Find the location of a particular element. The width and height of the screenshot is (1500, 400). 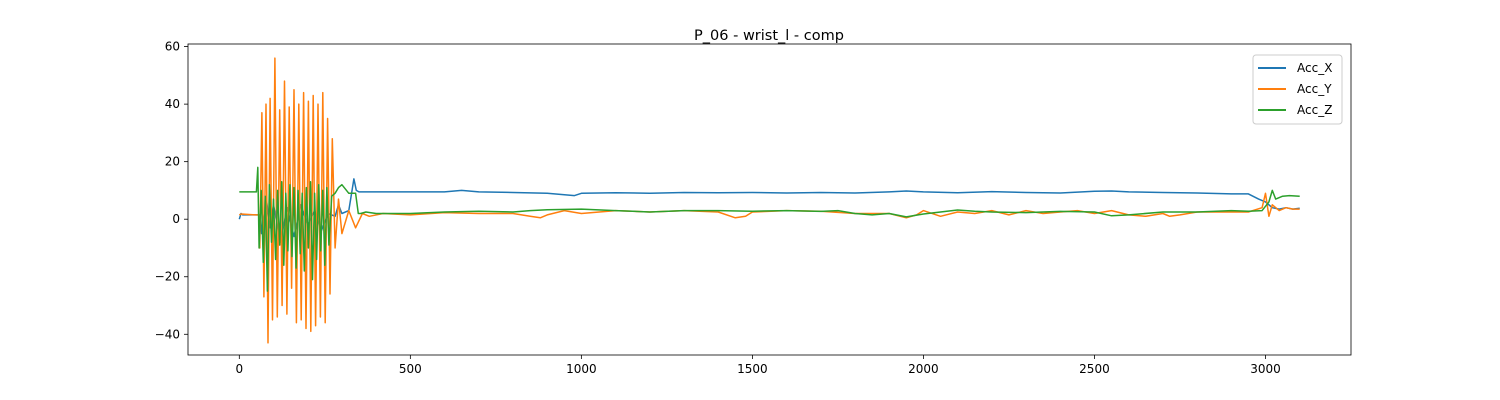

x-tick-label: 500 is located at coordinates (410, 369).